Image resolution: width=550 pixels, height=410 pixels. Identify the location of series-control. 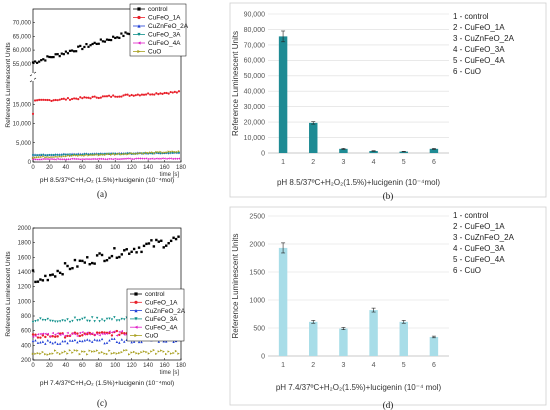
(105, 259).